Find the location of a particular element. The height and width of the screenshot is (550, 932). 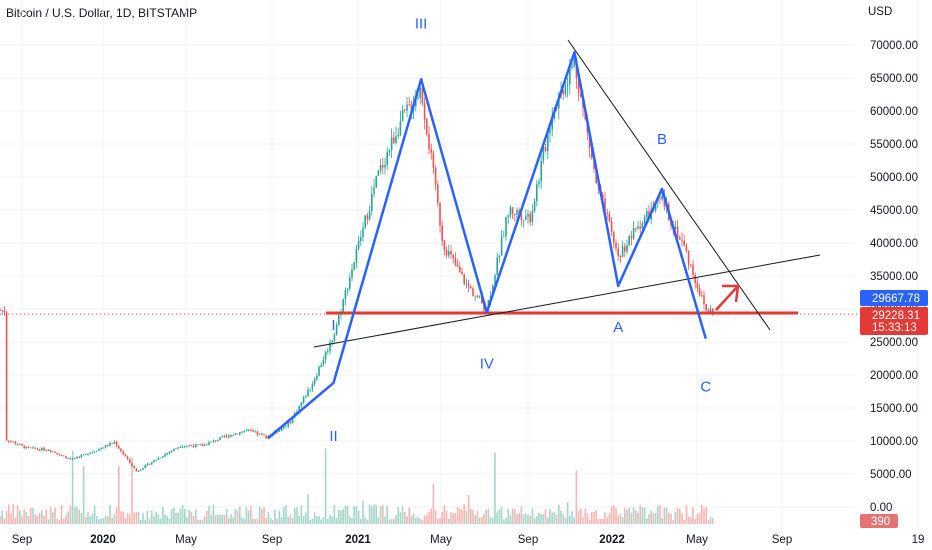

rising-trendline is located at coordinates (567, 301).